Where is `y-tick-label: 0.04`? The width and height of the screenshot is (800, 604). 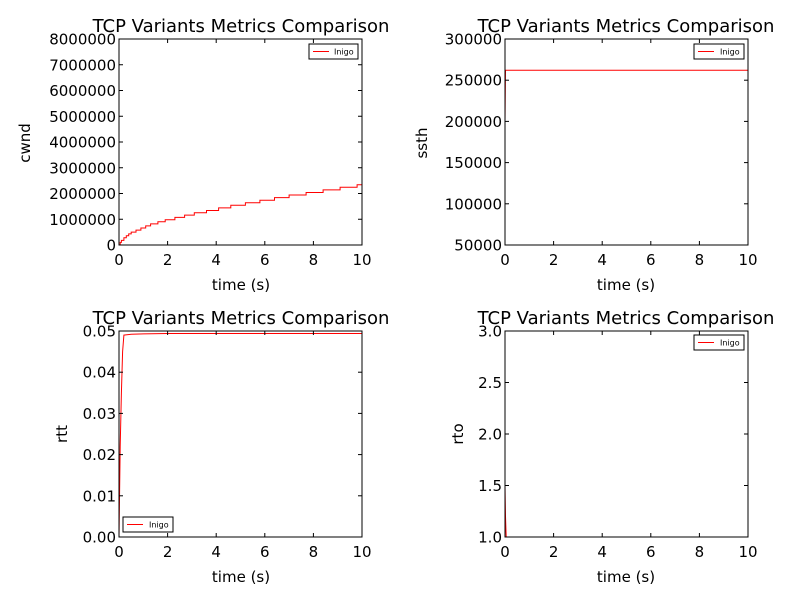 y-tick-label: 0.04 is located at coordinates (99, 373).